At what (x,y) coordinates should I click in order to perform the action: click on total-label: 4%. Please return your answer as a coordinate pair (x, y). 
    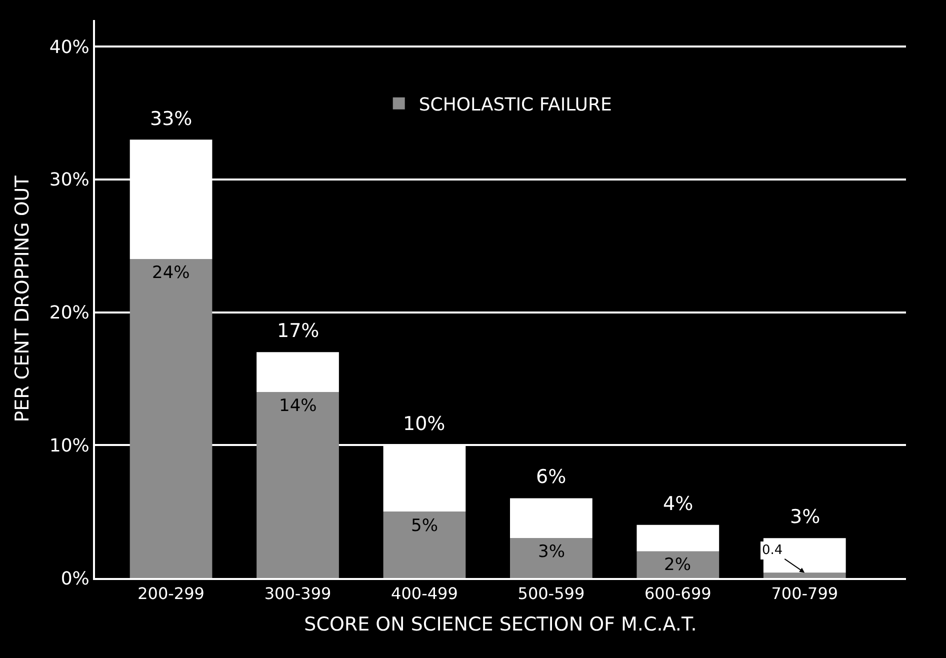
    Looking at the image, I should click on (678, 504).